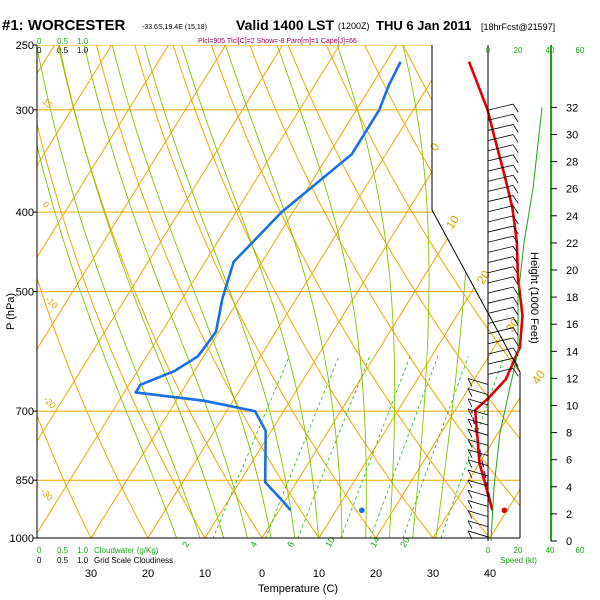  Describe the element at coordinates (375, 542) in the screenshot. I see `mixing-ratio-label: 14` at that location.